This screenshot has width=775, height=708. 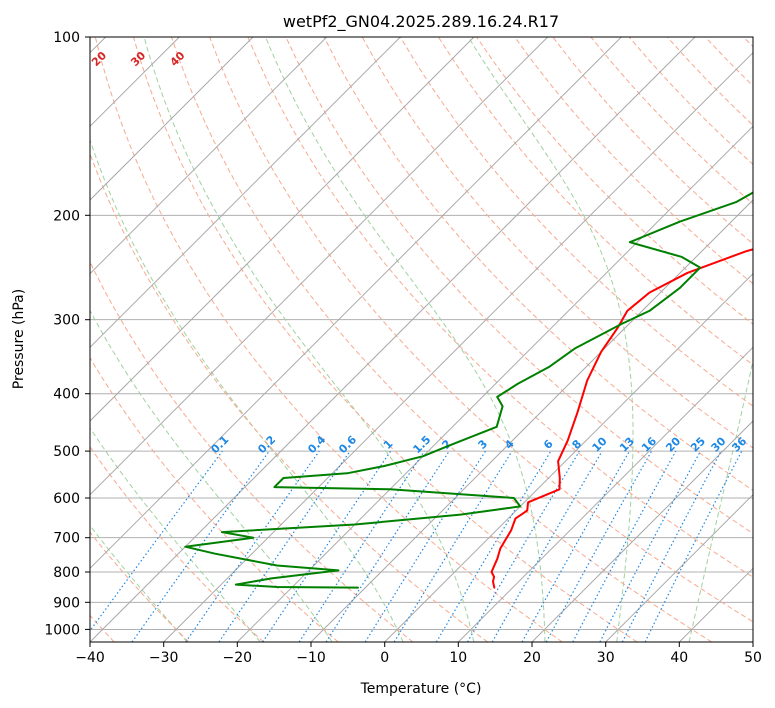 I want to click on y-tick-label: 300, so click(x=66, y=321).